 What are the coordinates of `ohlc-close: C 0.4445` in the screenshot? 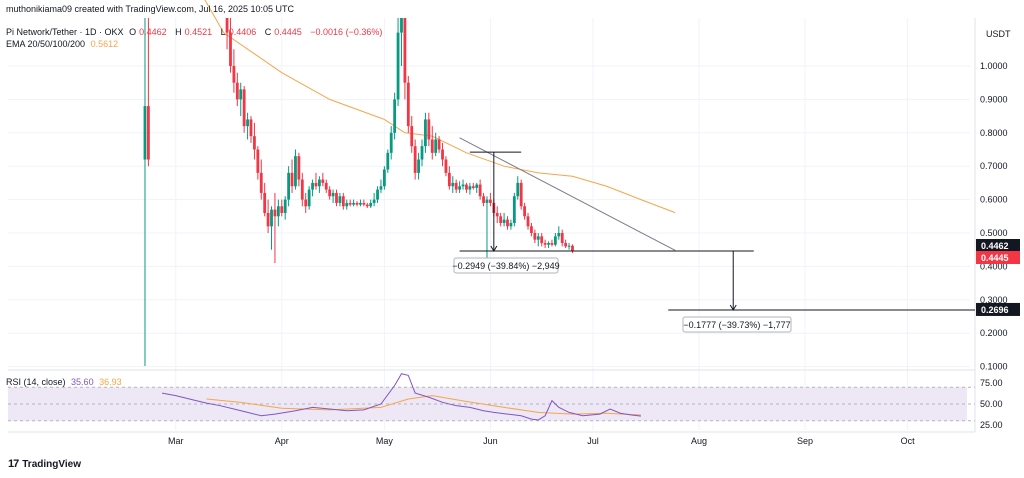 It's located at (283, 32).